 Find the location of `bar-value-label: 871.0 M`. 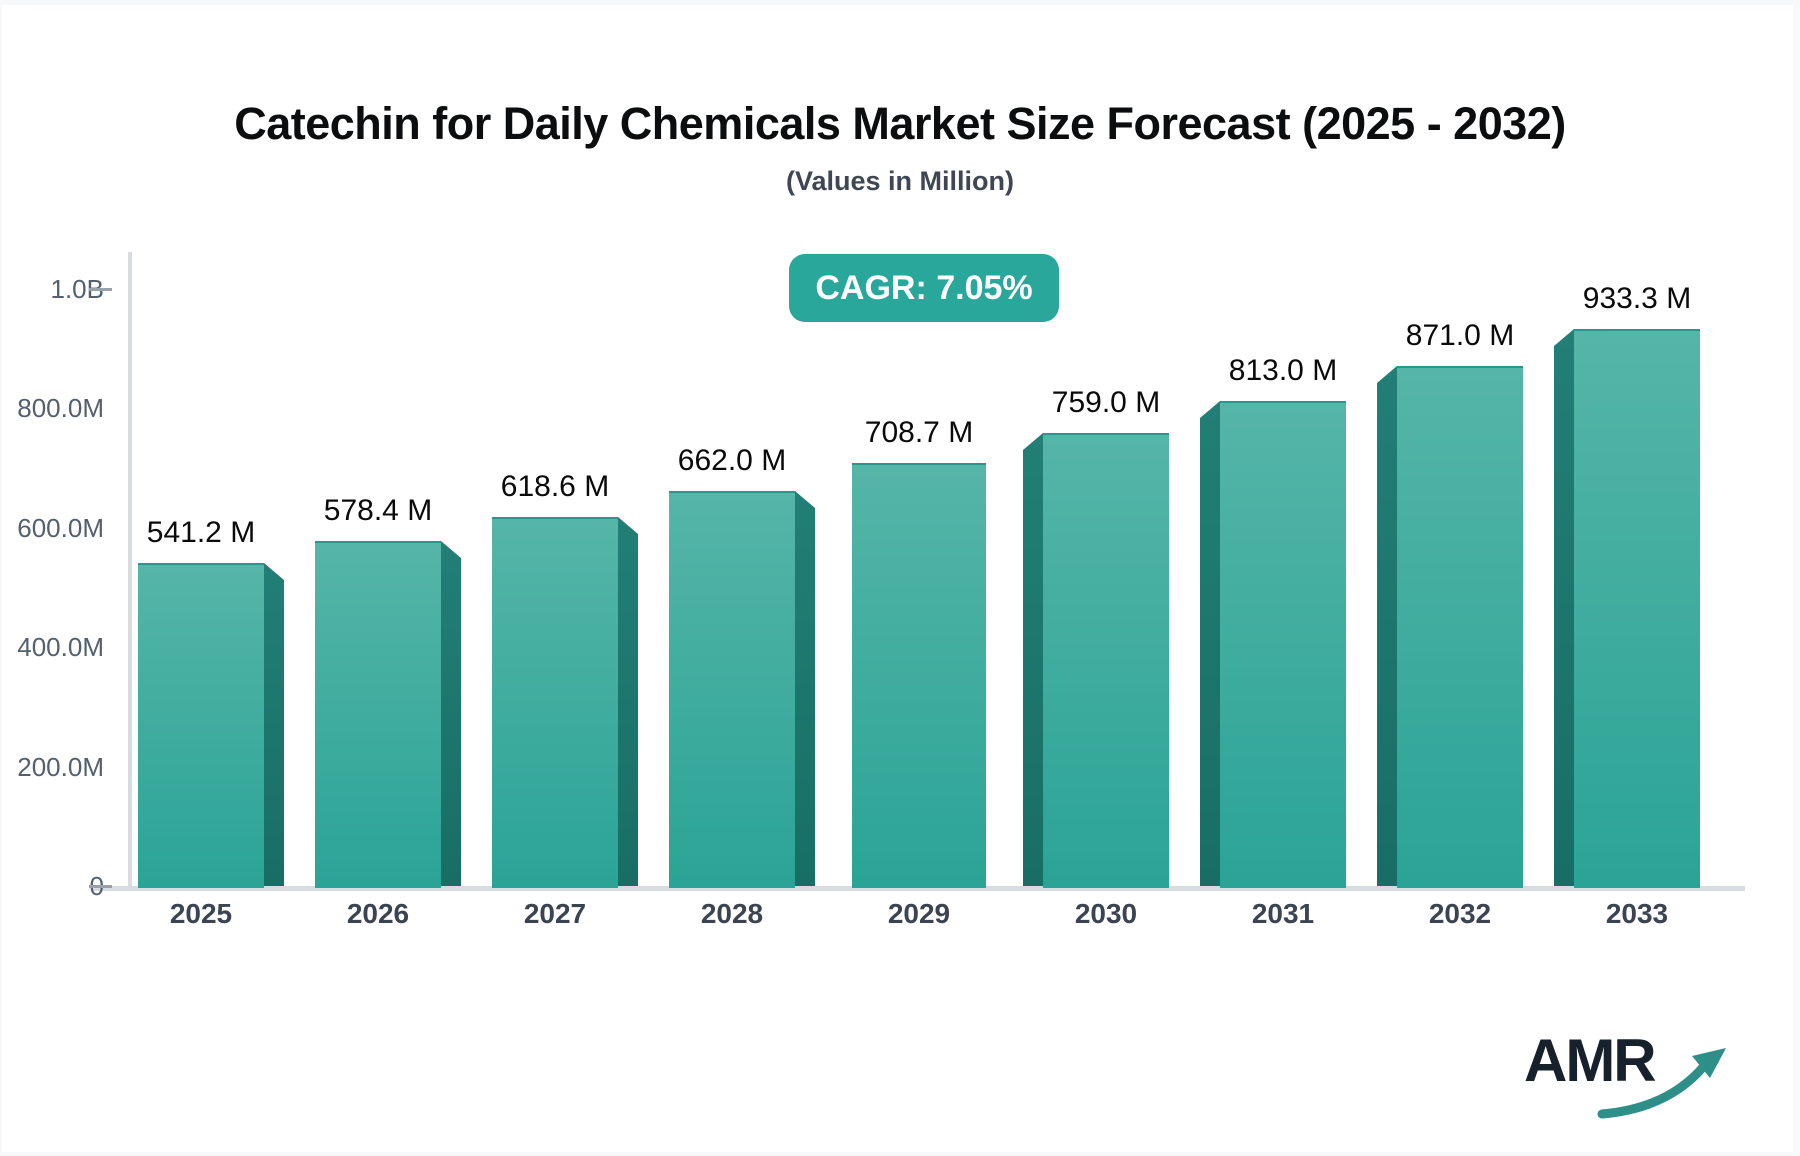

bar-value-label: 871.0 M is located at coordinates (1460, 335).